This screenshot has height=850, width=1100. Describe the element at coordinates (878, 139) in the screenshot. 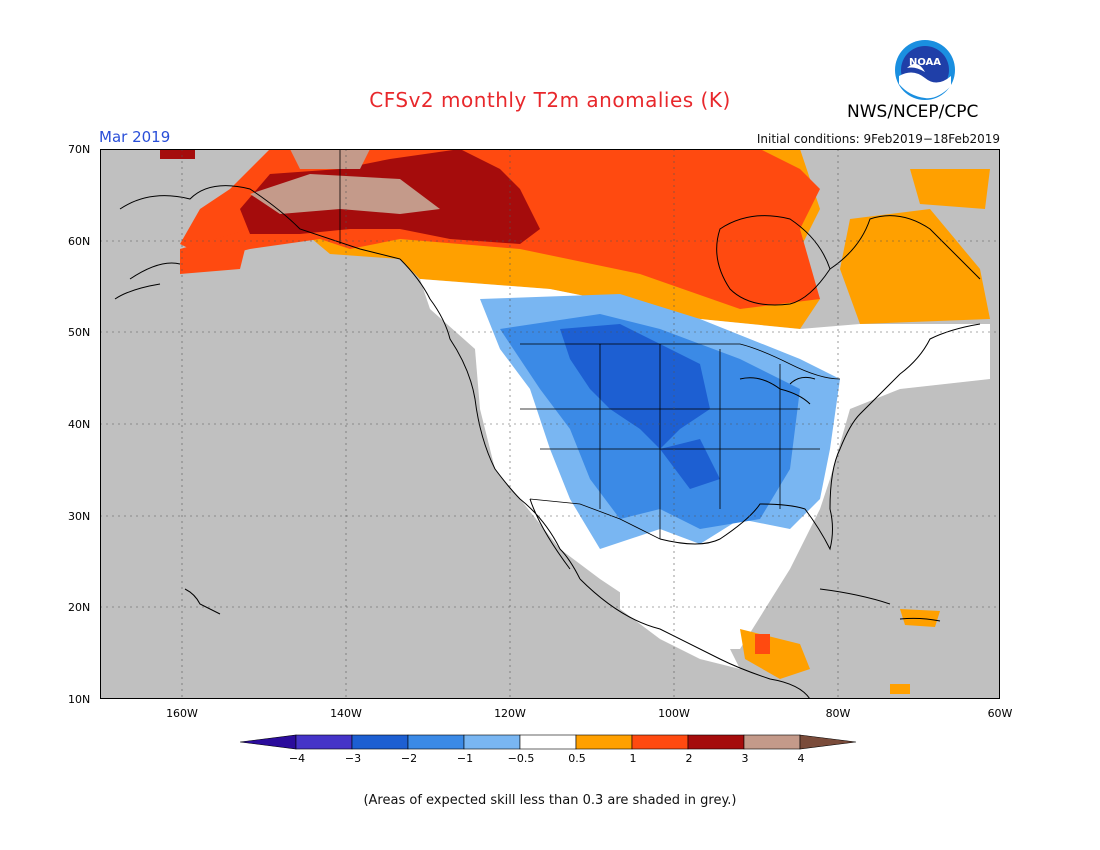

I see `initial-conditions: Initial conditions: 9Feb2019−18Feb2019` at that location.